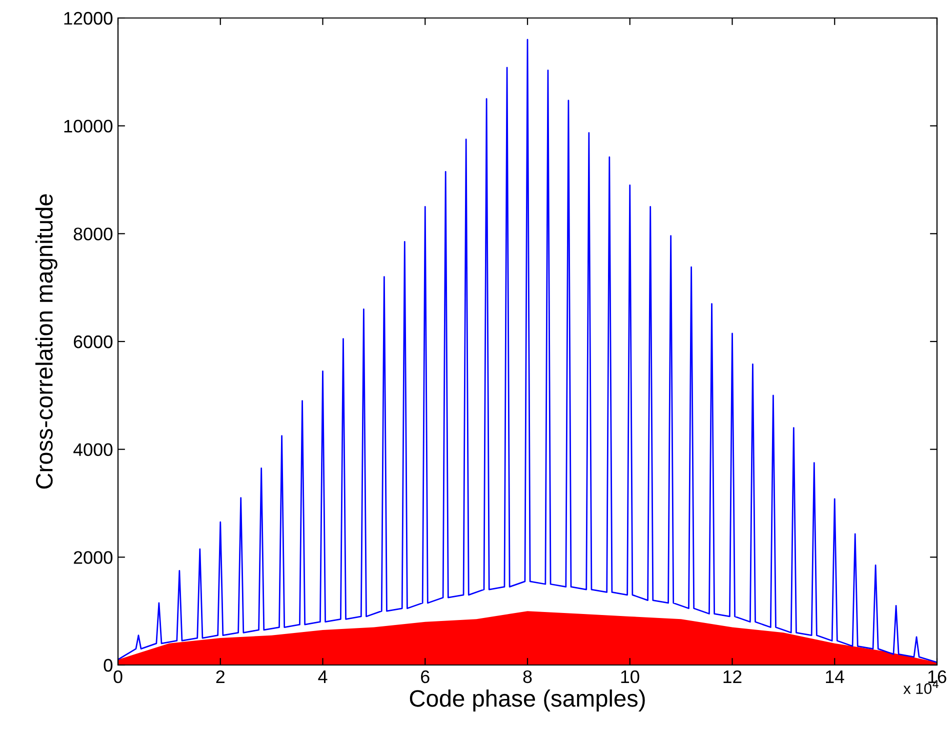 The height and width of the screenshot is (733, 951). Describe the element at coordinates (220, 676) in the screenshot. I see `x-tick-label: 2` at that location.